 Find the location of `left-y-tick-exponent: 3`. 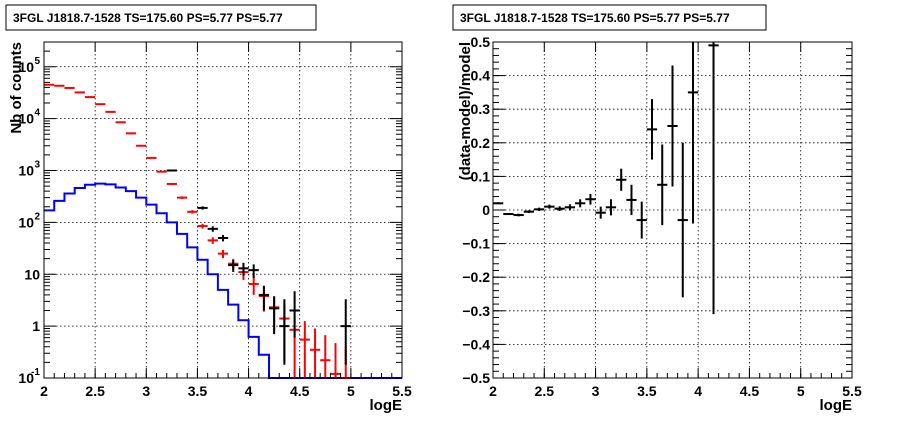

left-y-tick-exponent: 3 is located at coordinates (37, 165).